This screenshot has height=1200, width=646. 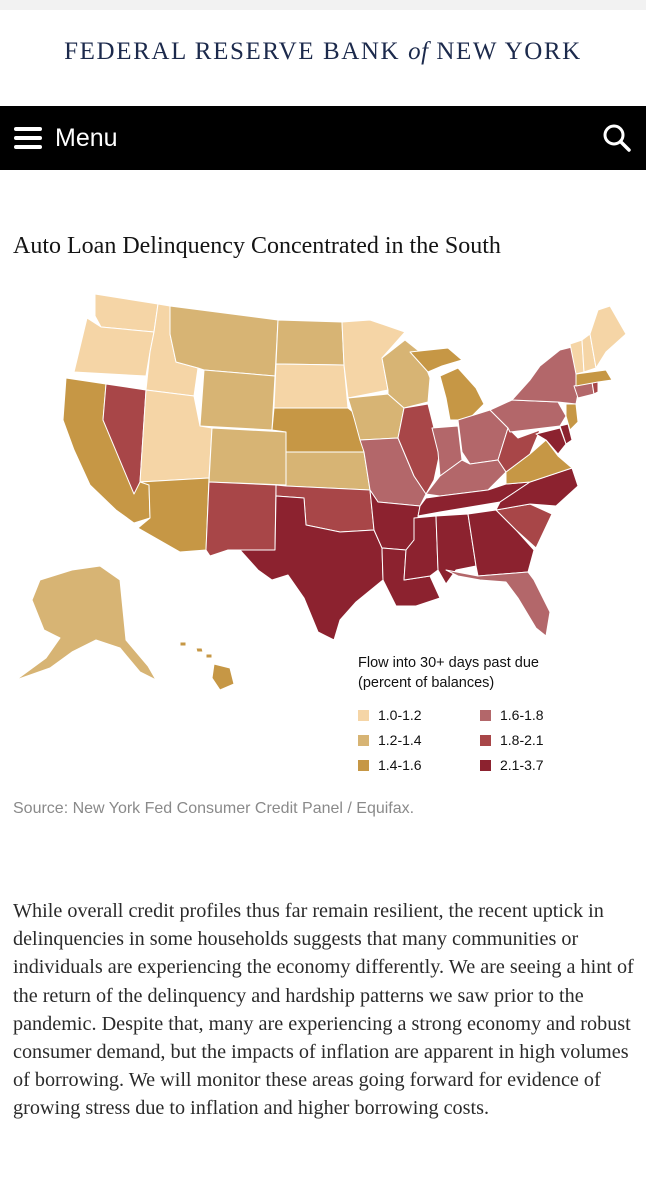 I want to click on legend-label: 2.1-3.7, so click(x=522, y=765).